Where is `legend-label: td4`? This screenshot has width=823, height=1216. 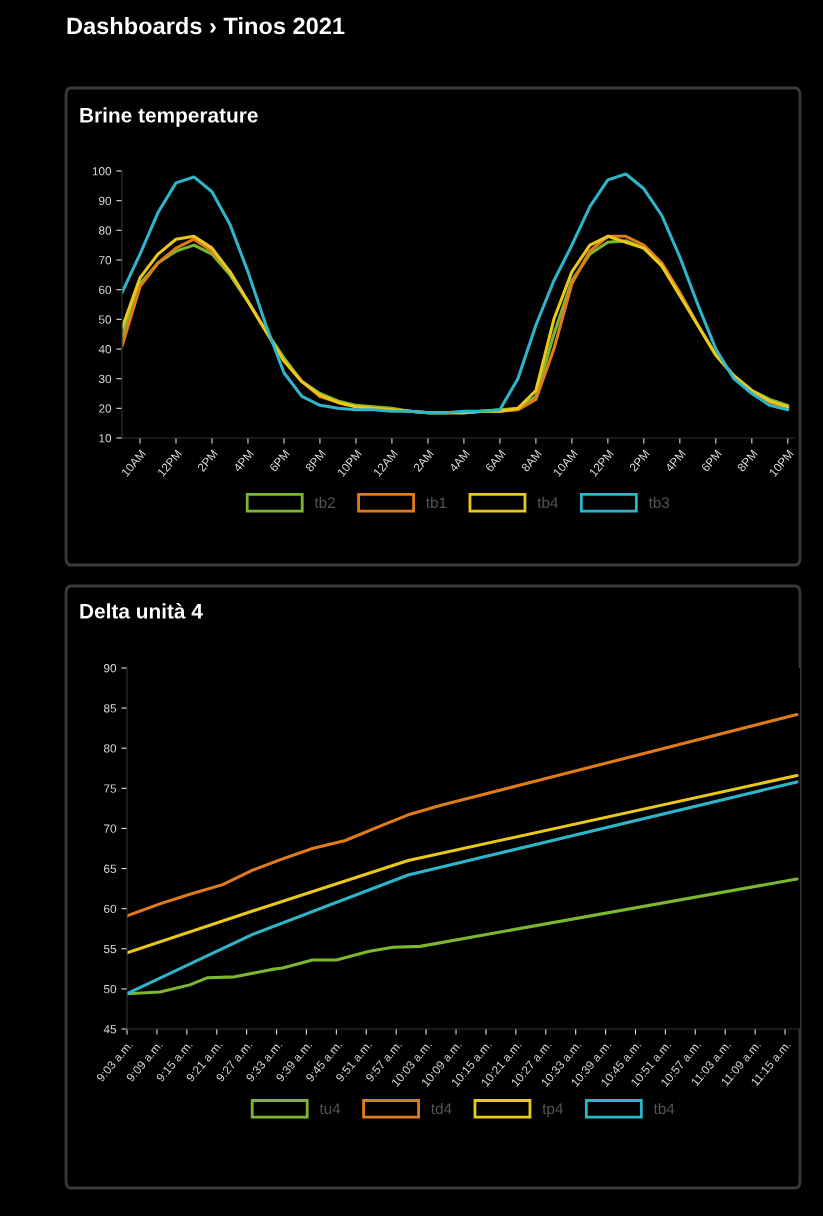
legend-label: td4 is located at coordinates (441, 1108).